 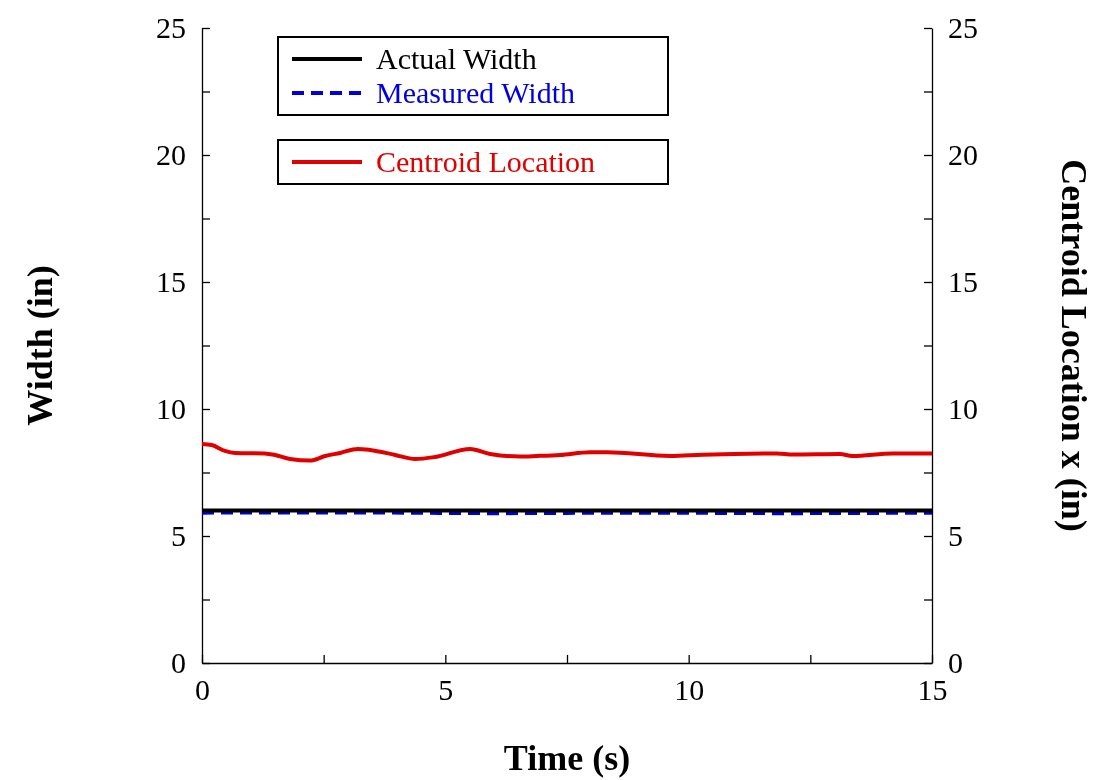 I want to click on y-tick-label: 20, so click(x=171, y=155).